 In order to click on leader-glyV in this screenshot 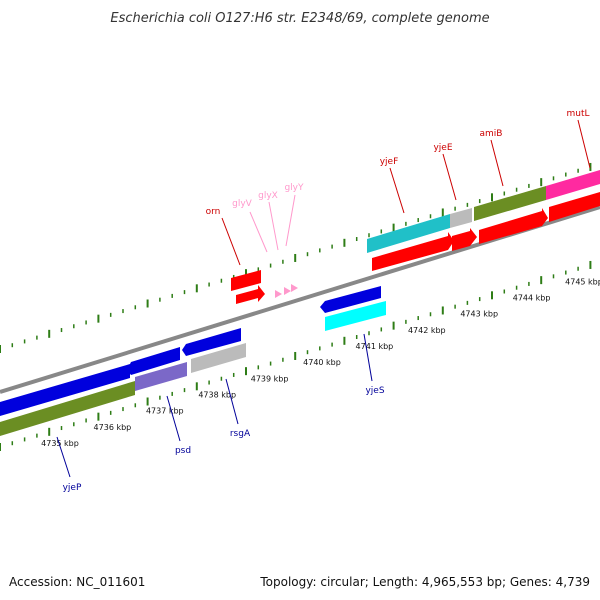, I will do `click(258, 232)`.